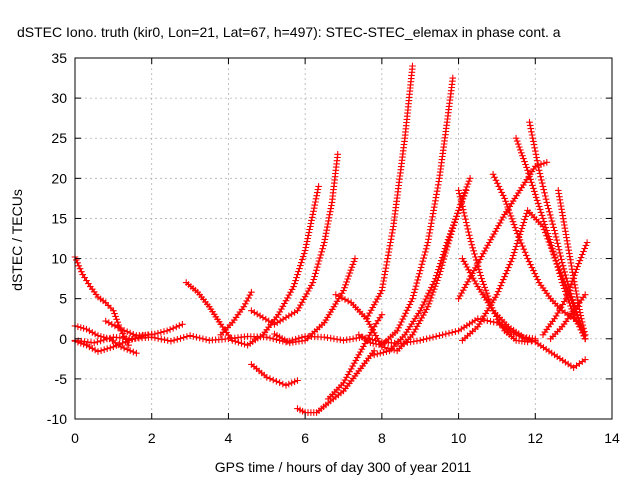 The width and height of the screenshot is (640, 480). What do you see at coordinates (535, 438) in the screenshot?
I see `x-tick-label: 12` at bounding box center [535, 438].